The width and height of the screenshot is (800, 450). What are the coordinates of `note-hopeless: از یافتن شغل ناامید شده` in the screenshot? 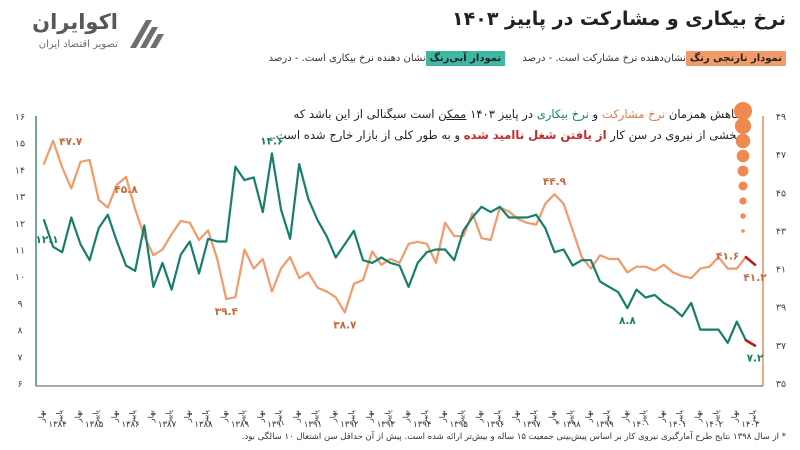 It's located at (535, 135).